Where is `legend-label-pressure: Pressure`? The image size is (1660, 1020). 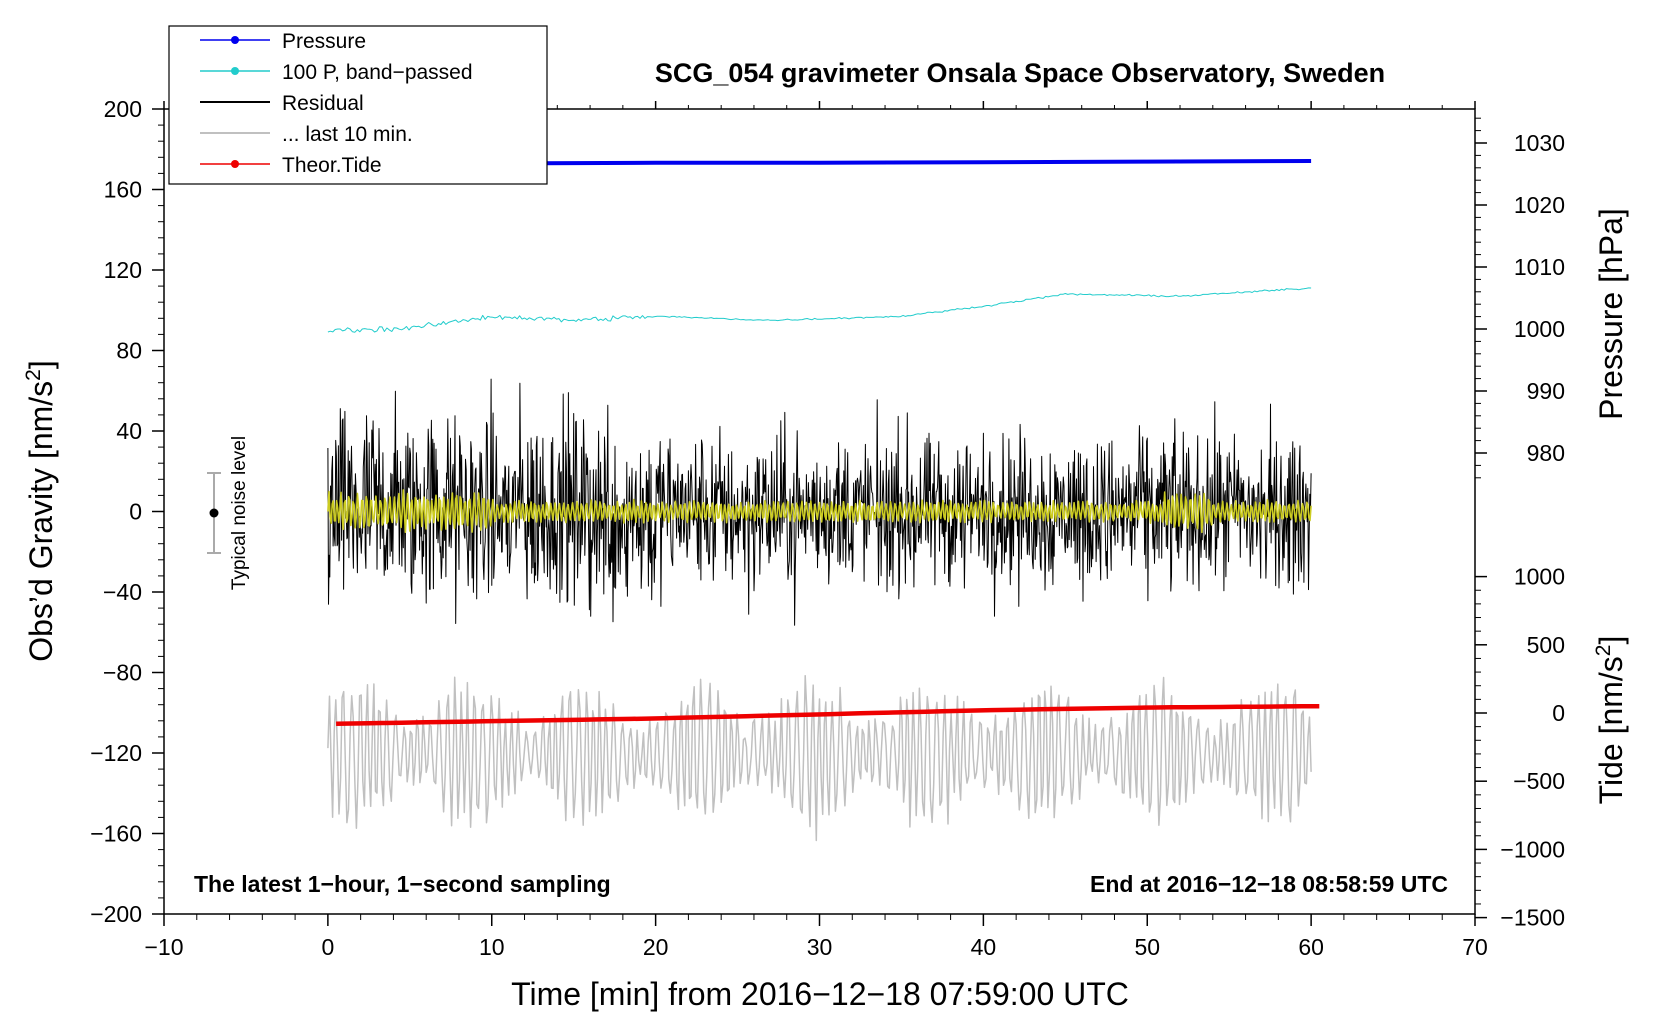 legend-label-pressure: Pressure is located at coordinates (324, 41).